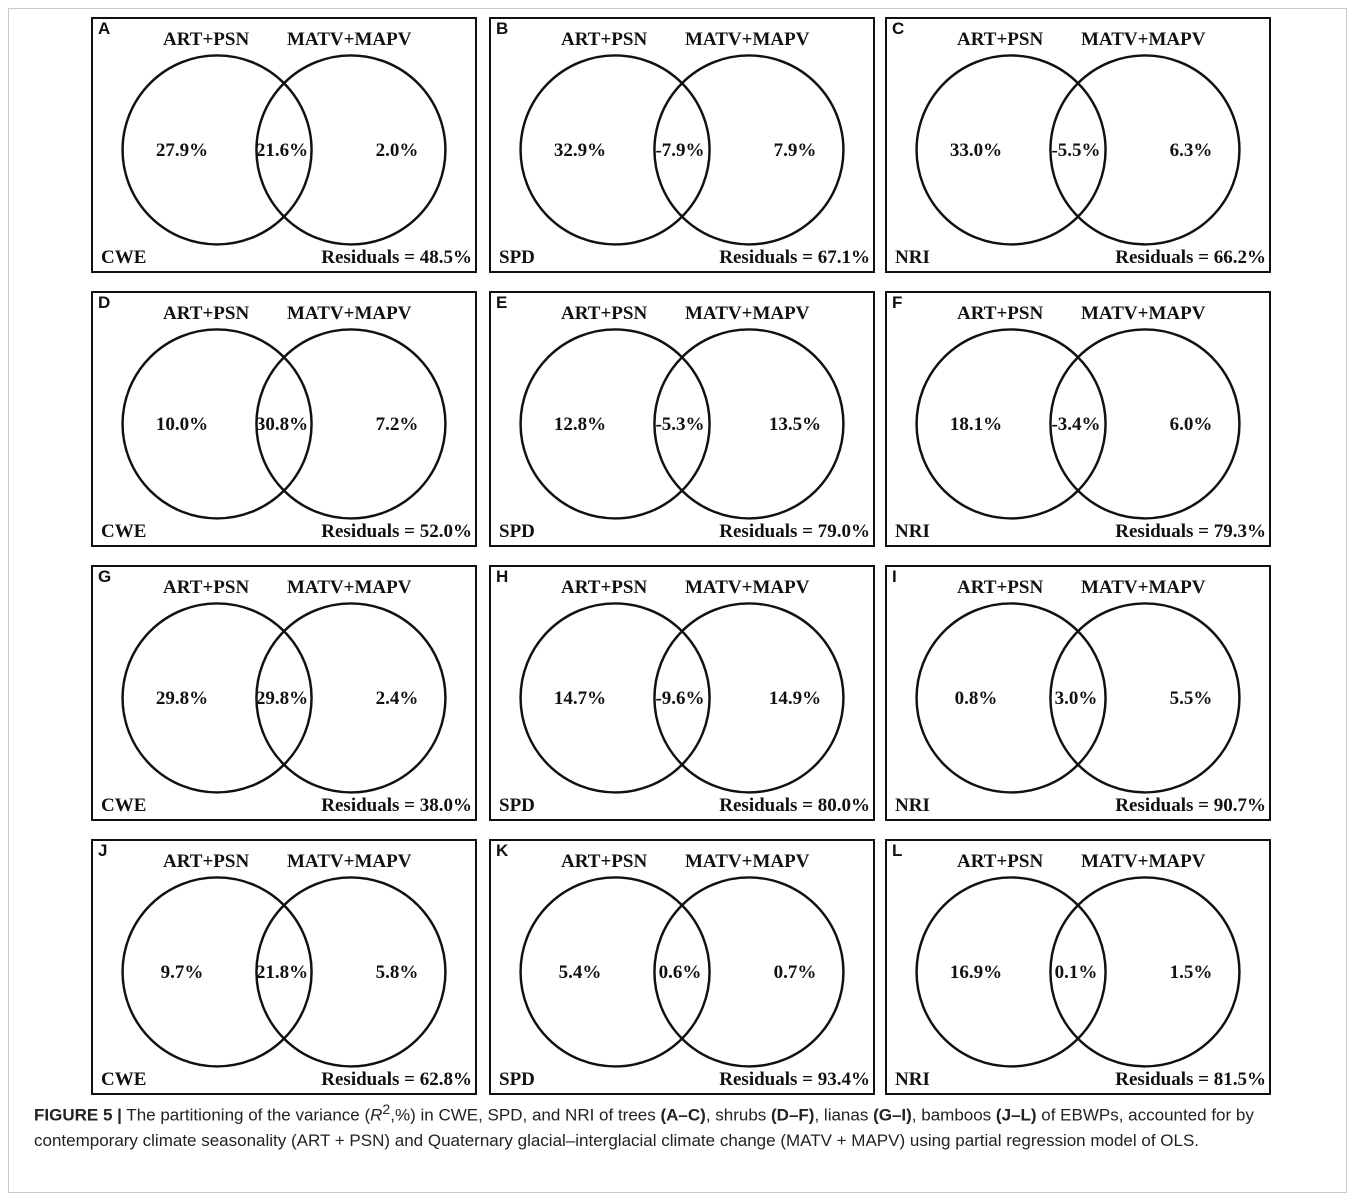  Describe the element at coordinates (976, 150) in the screenshot. I see `unique1-value: 33.0%` at that location.